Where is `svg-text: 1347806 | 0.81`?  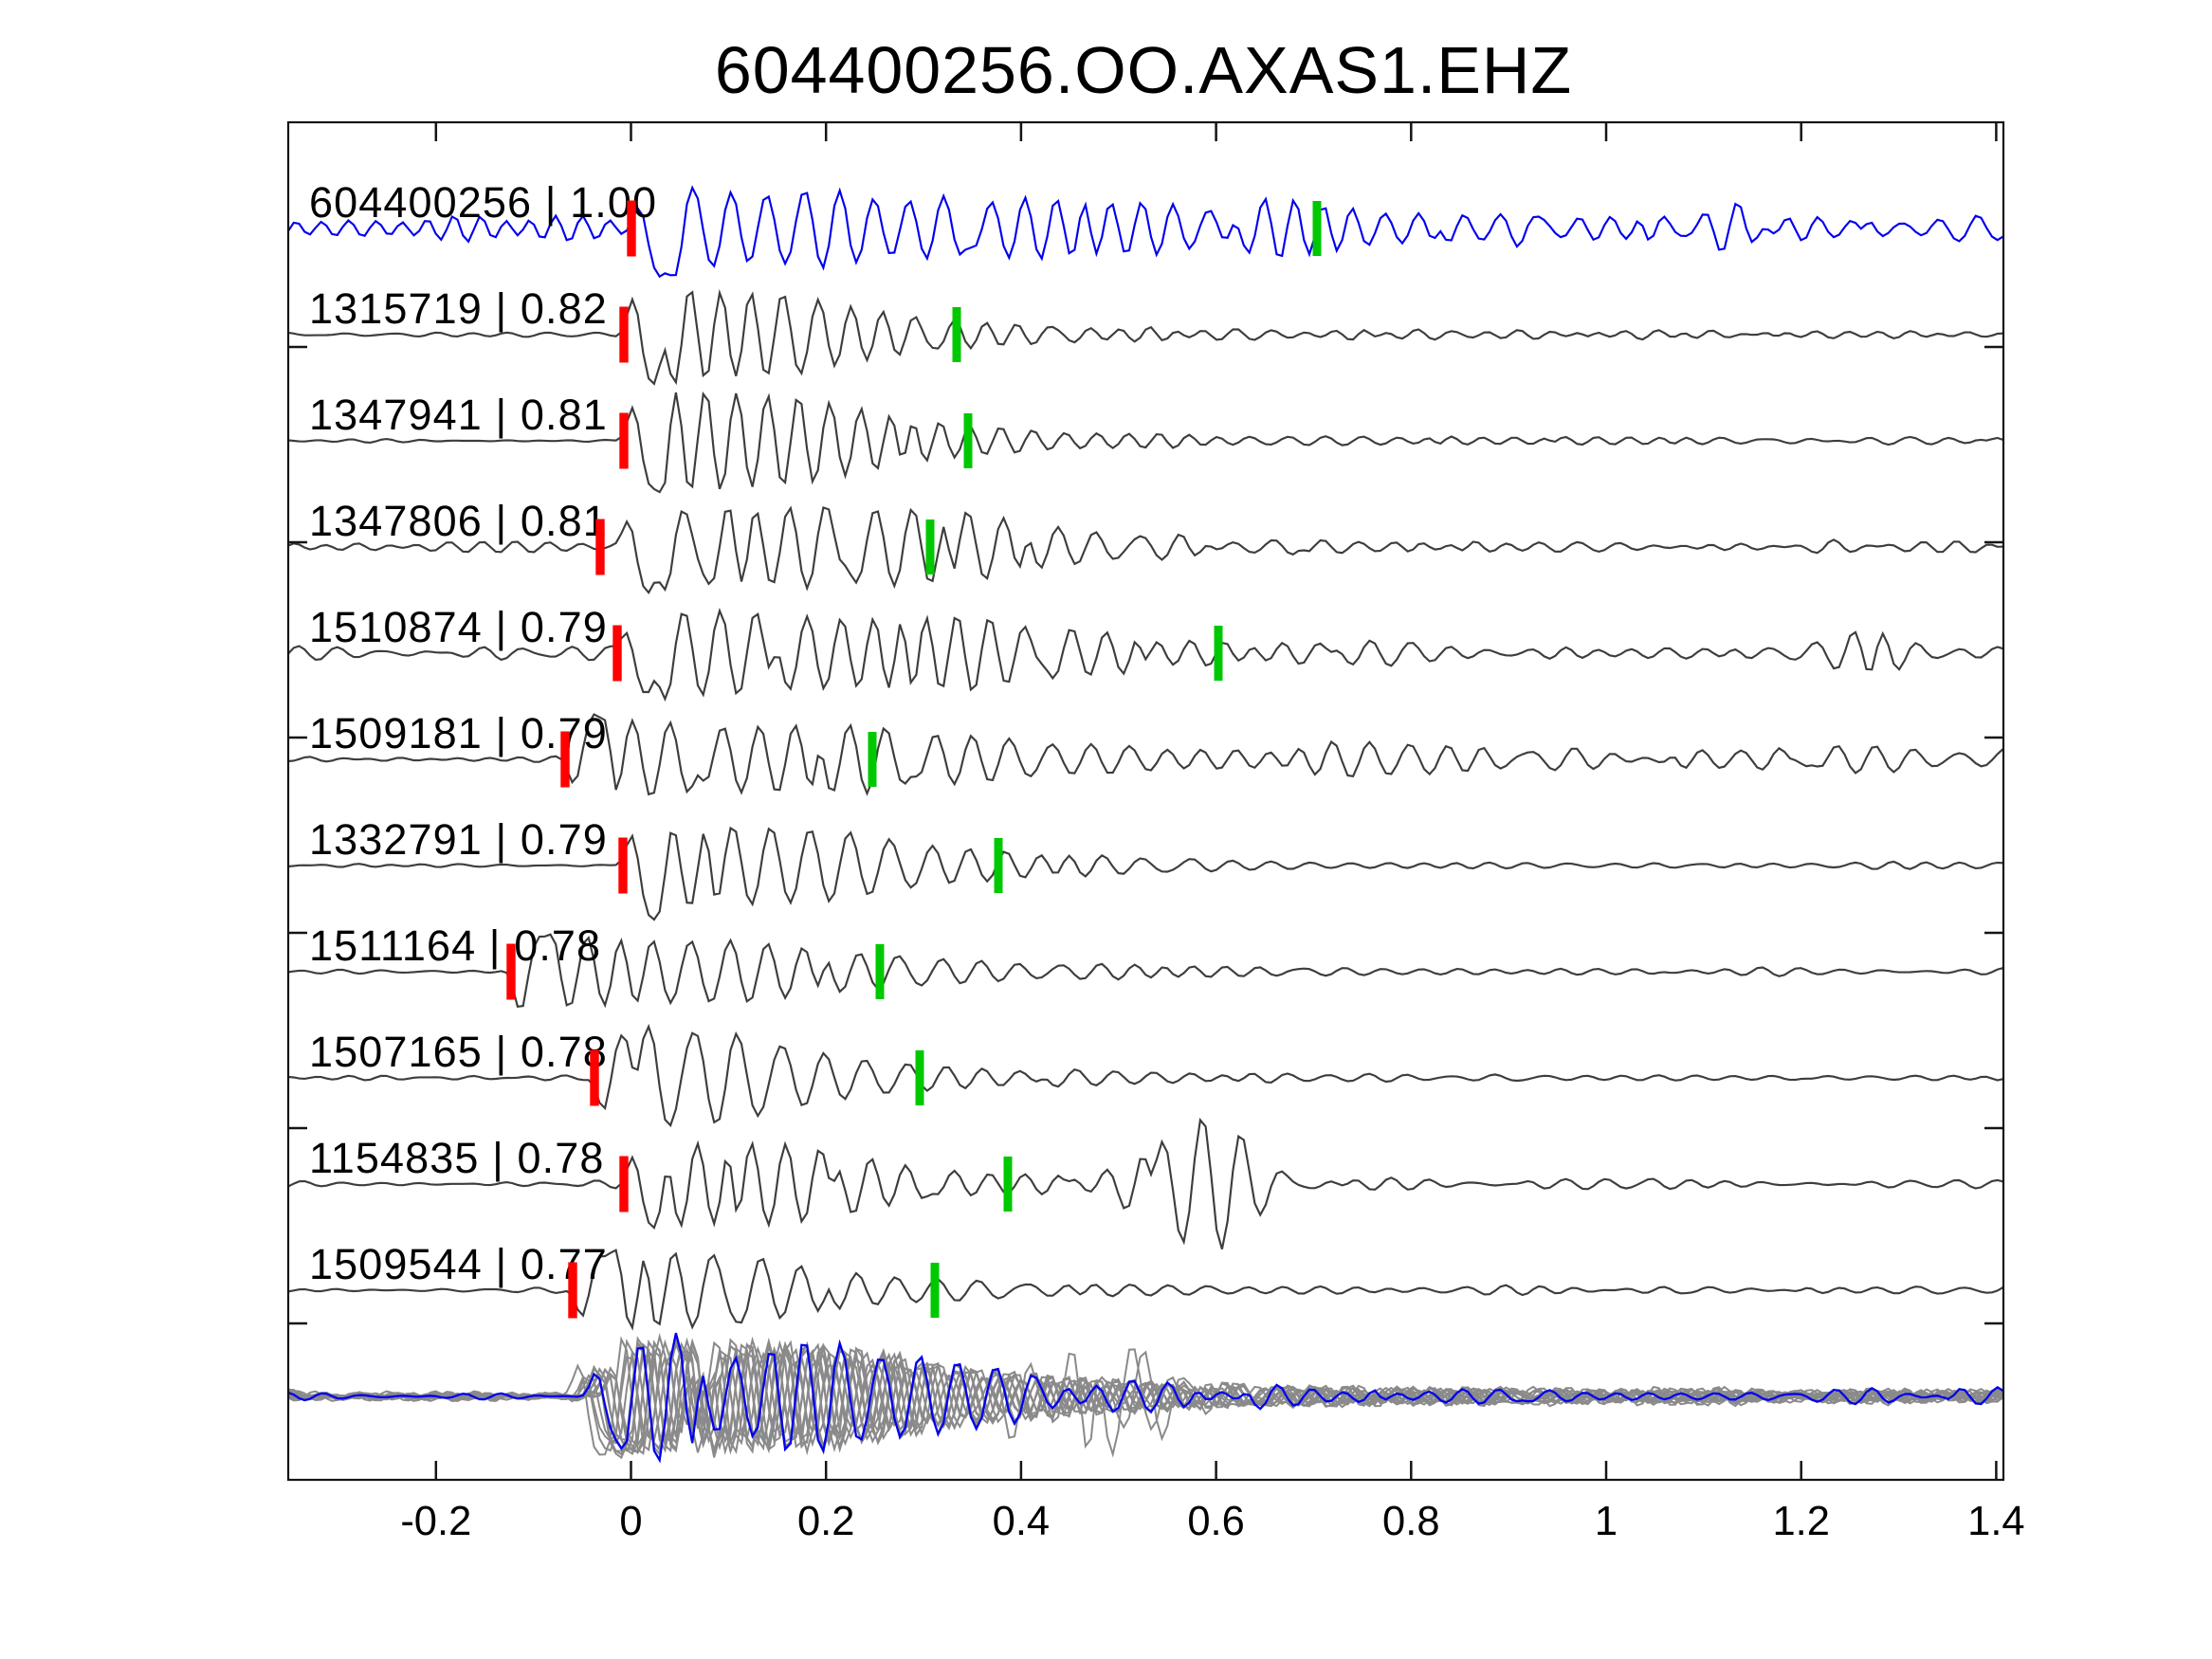 svg-text: 1347806 | 0.81 is located at coordinates (458, 521).